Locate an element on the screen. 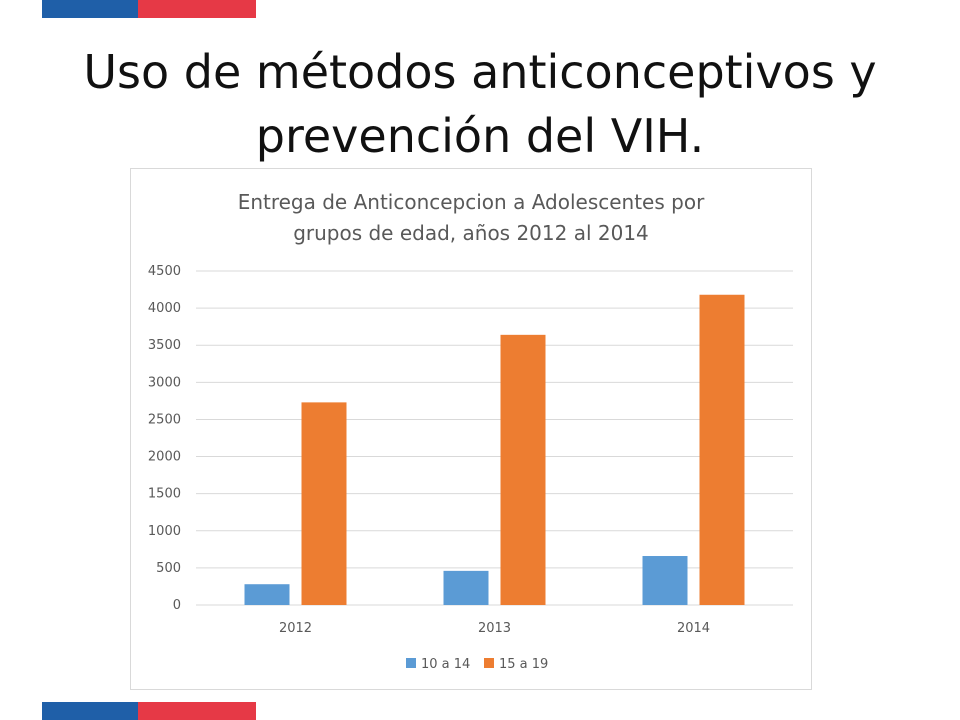  bottom-flag-stripe is located at coordinates (149, 711).